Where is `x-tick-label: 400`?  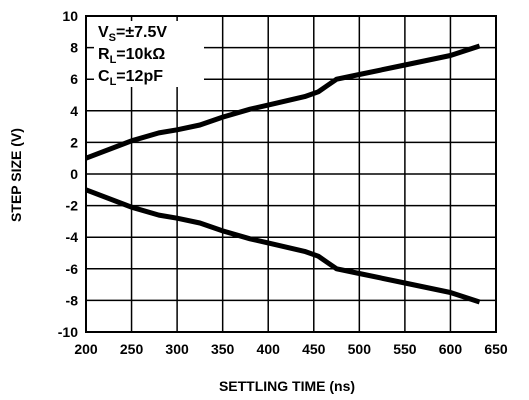
x-tick-label: 400 is located at coordinates (269, 349).